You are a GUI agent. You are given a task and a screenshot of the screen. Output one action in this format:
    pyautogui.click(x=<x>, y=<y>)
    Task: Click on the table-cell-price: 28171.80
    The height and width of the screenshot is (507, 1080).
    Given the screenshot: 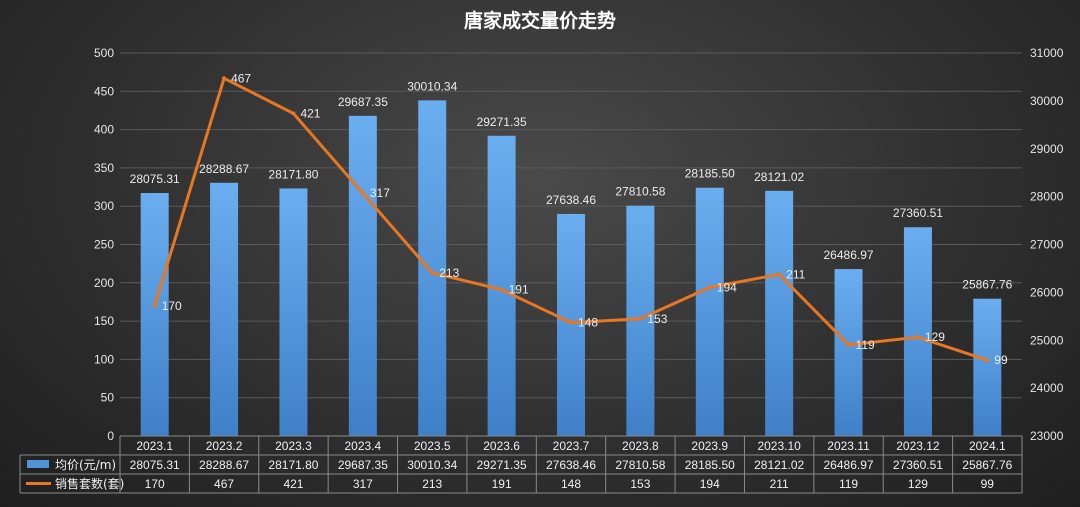 What is the action you would take?
    pyautogui.click(x=293, y=465)
    